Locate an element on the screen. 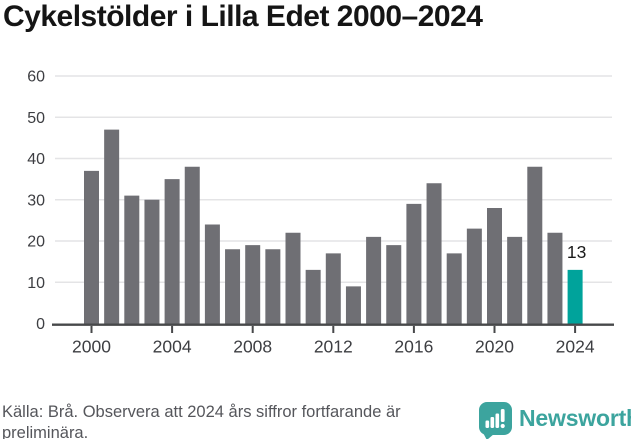  x-tick-label-2020: 2020 is located at coordinates (494, 347).